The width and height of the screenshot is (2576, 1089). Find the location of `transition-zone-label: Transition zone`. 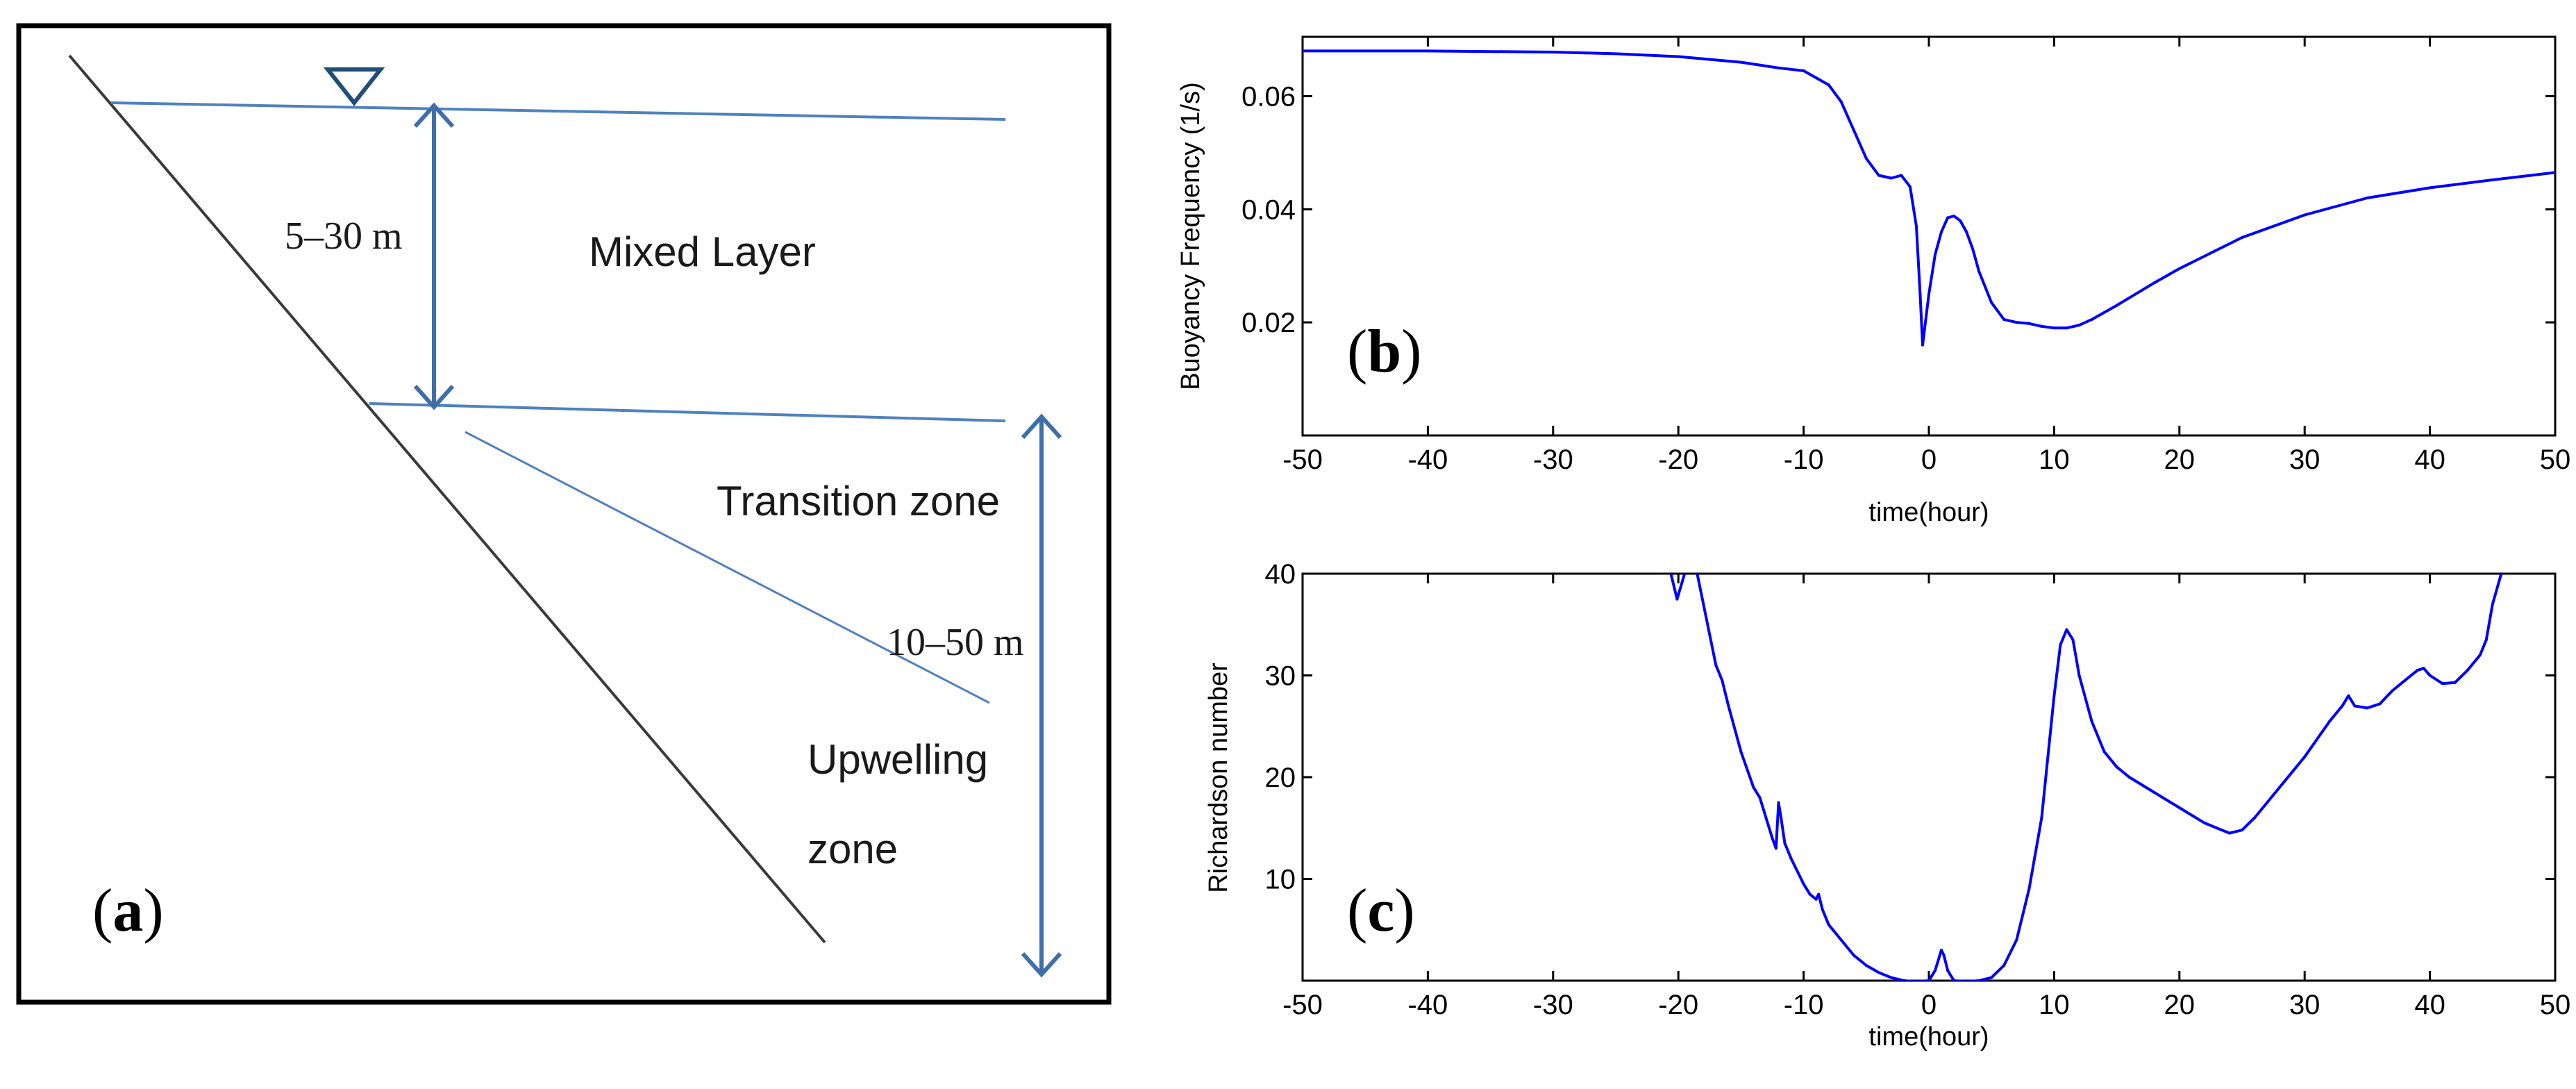

transition-zone-label: Transition zone is located at coordinates (858, 501).